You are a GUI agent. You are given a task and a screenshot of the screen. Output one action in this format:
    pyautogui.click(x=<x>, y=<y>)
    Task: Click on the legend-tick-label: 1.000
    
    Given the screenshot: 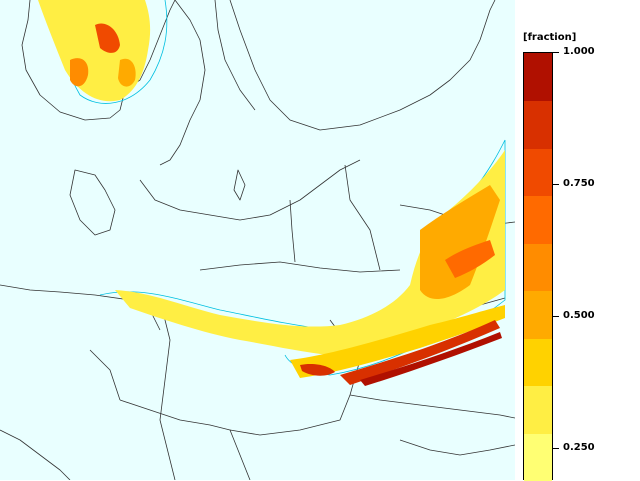 What is the action you would take?
    pyautogui.click(x=579, y=51)
    